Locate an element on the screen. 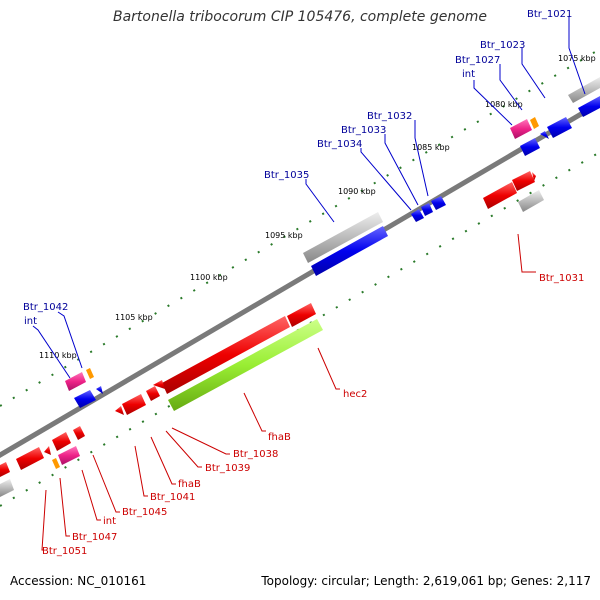 The image size is (600, 600). gene-label: Btr_1032 is located at coordinates (389, 116).